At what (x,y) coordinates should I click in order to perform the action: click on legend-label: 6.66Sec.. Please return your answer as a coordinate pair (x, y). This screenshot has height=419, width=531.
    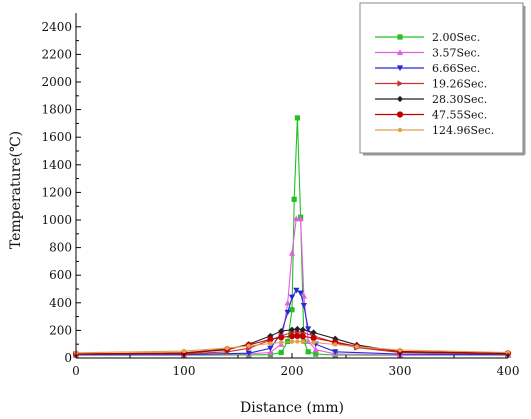
    Looking at the image, I should click on (456, 68).